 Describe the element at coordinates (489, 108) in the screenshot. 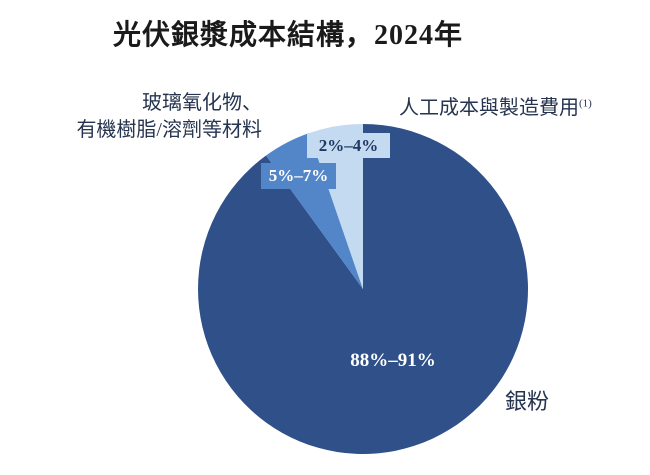

I see `slice-label-labor-text: 人工成本與製造費用` at that location.